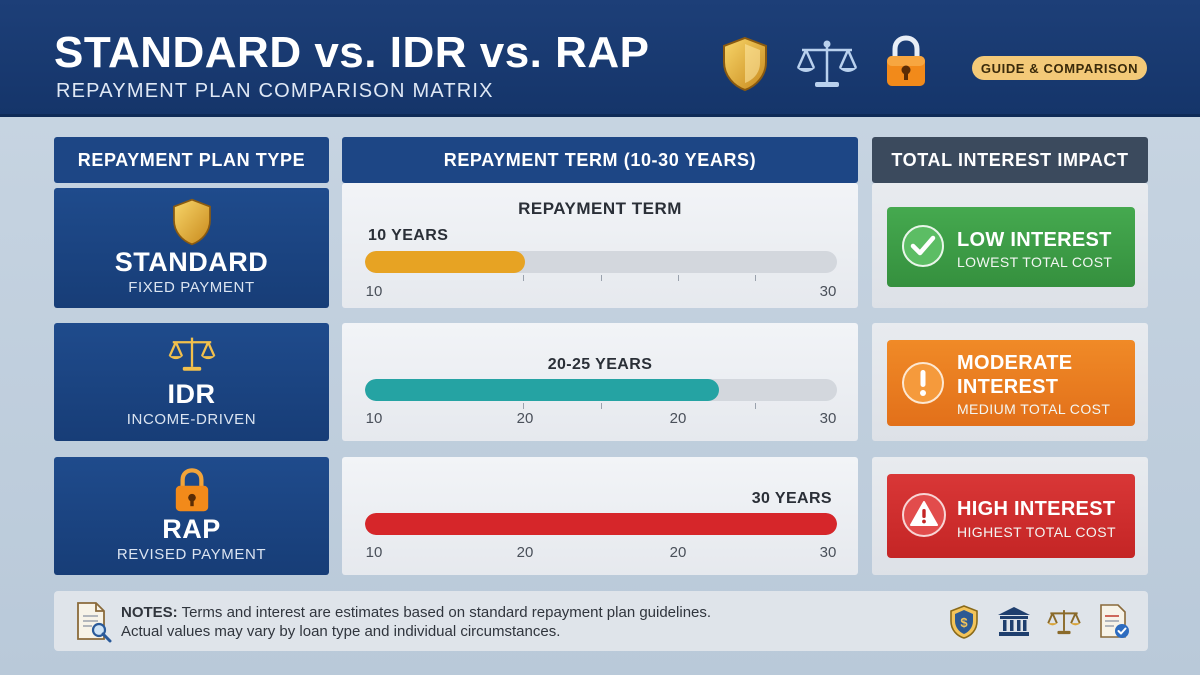  What do you see at coordinates (191, 287) in the screenshot?
I see `plan-subtitle: FIXED PAYMENT` at bounding box center [191, 287].